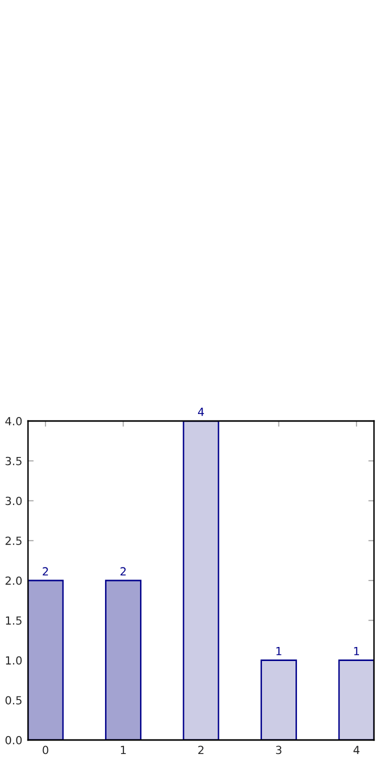 Image resolution: width=390 pixels, height=780 pixels. I want to click on y-tick-label: 2.5, so click(14, 541).